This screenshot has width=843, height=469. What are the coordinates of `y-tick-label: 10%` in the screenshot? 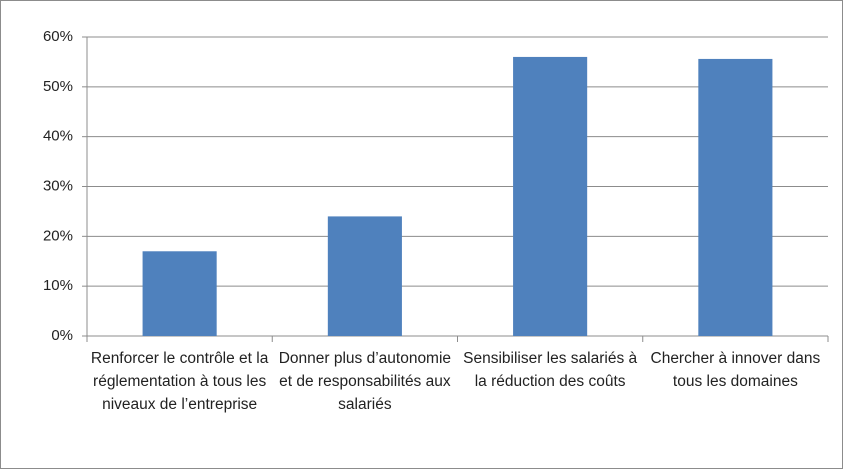 It's located at (58, 285).